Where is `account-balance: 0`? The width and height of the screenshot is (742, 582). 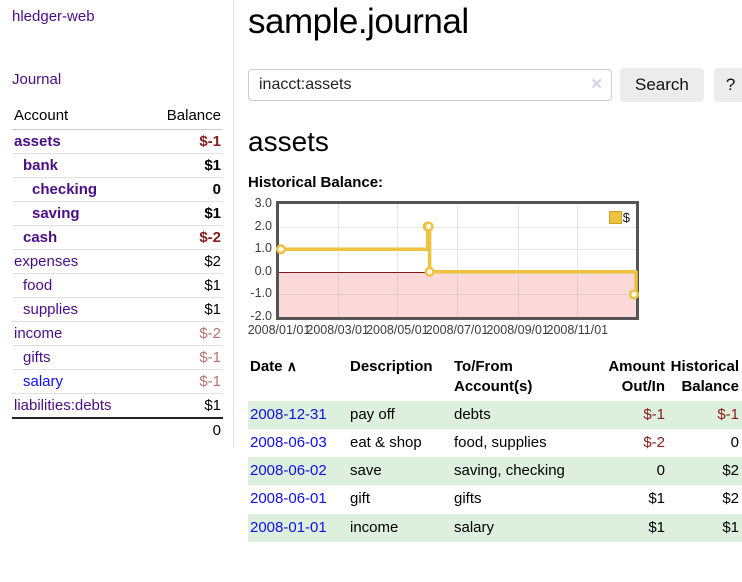
account-balance: 0 is located at coordinates (184, 189).